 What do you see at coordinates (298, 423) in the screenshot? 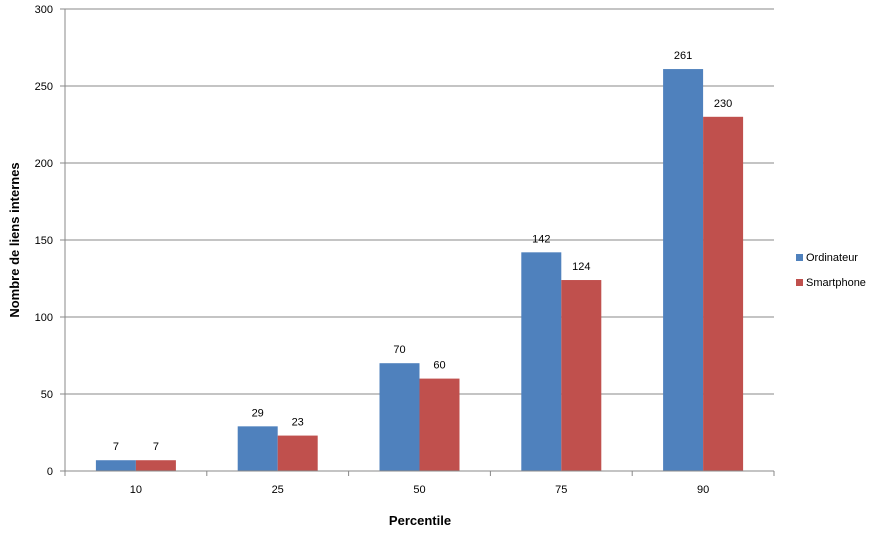
I see `data-label: 23` at bounding box center [298, 423].